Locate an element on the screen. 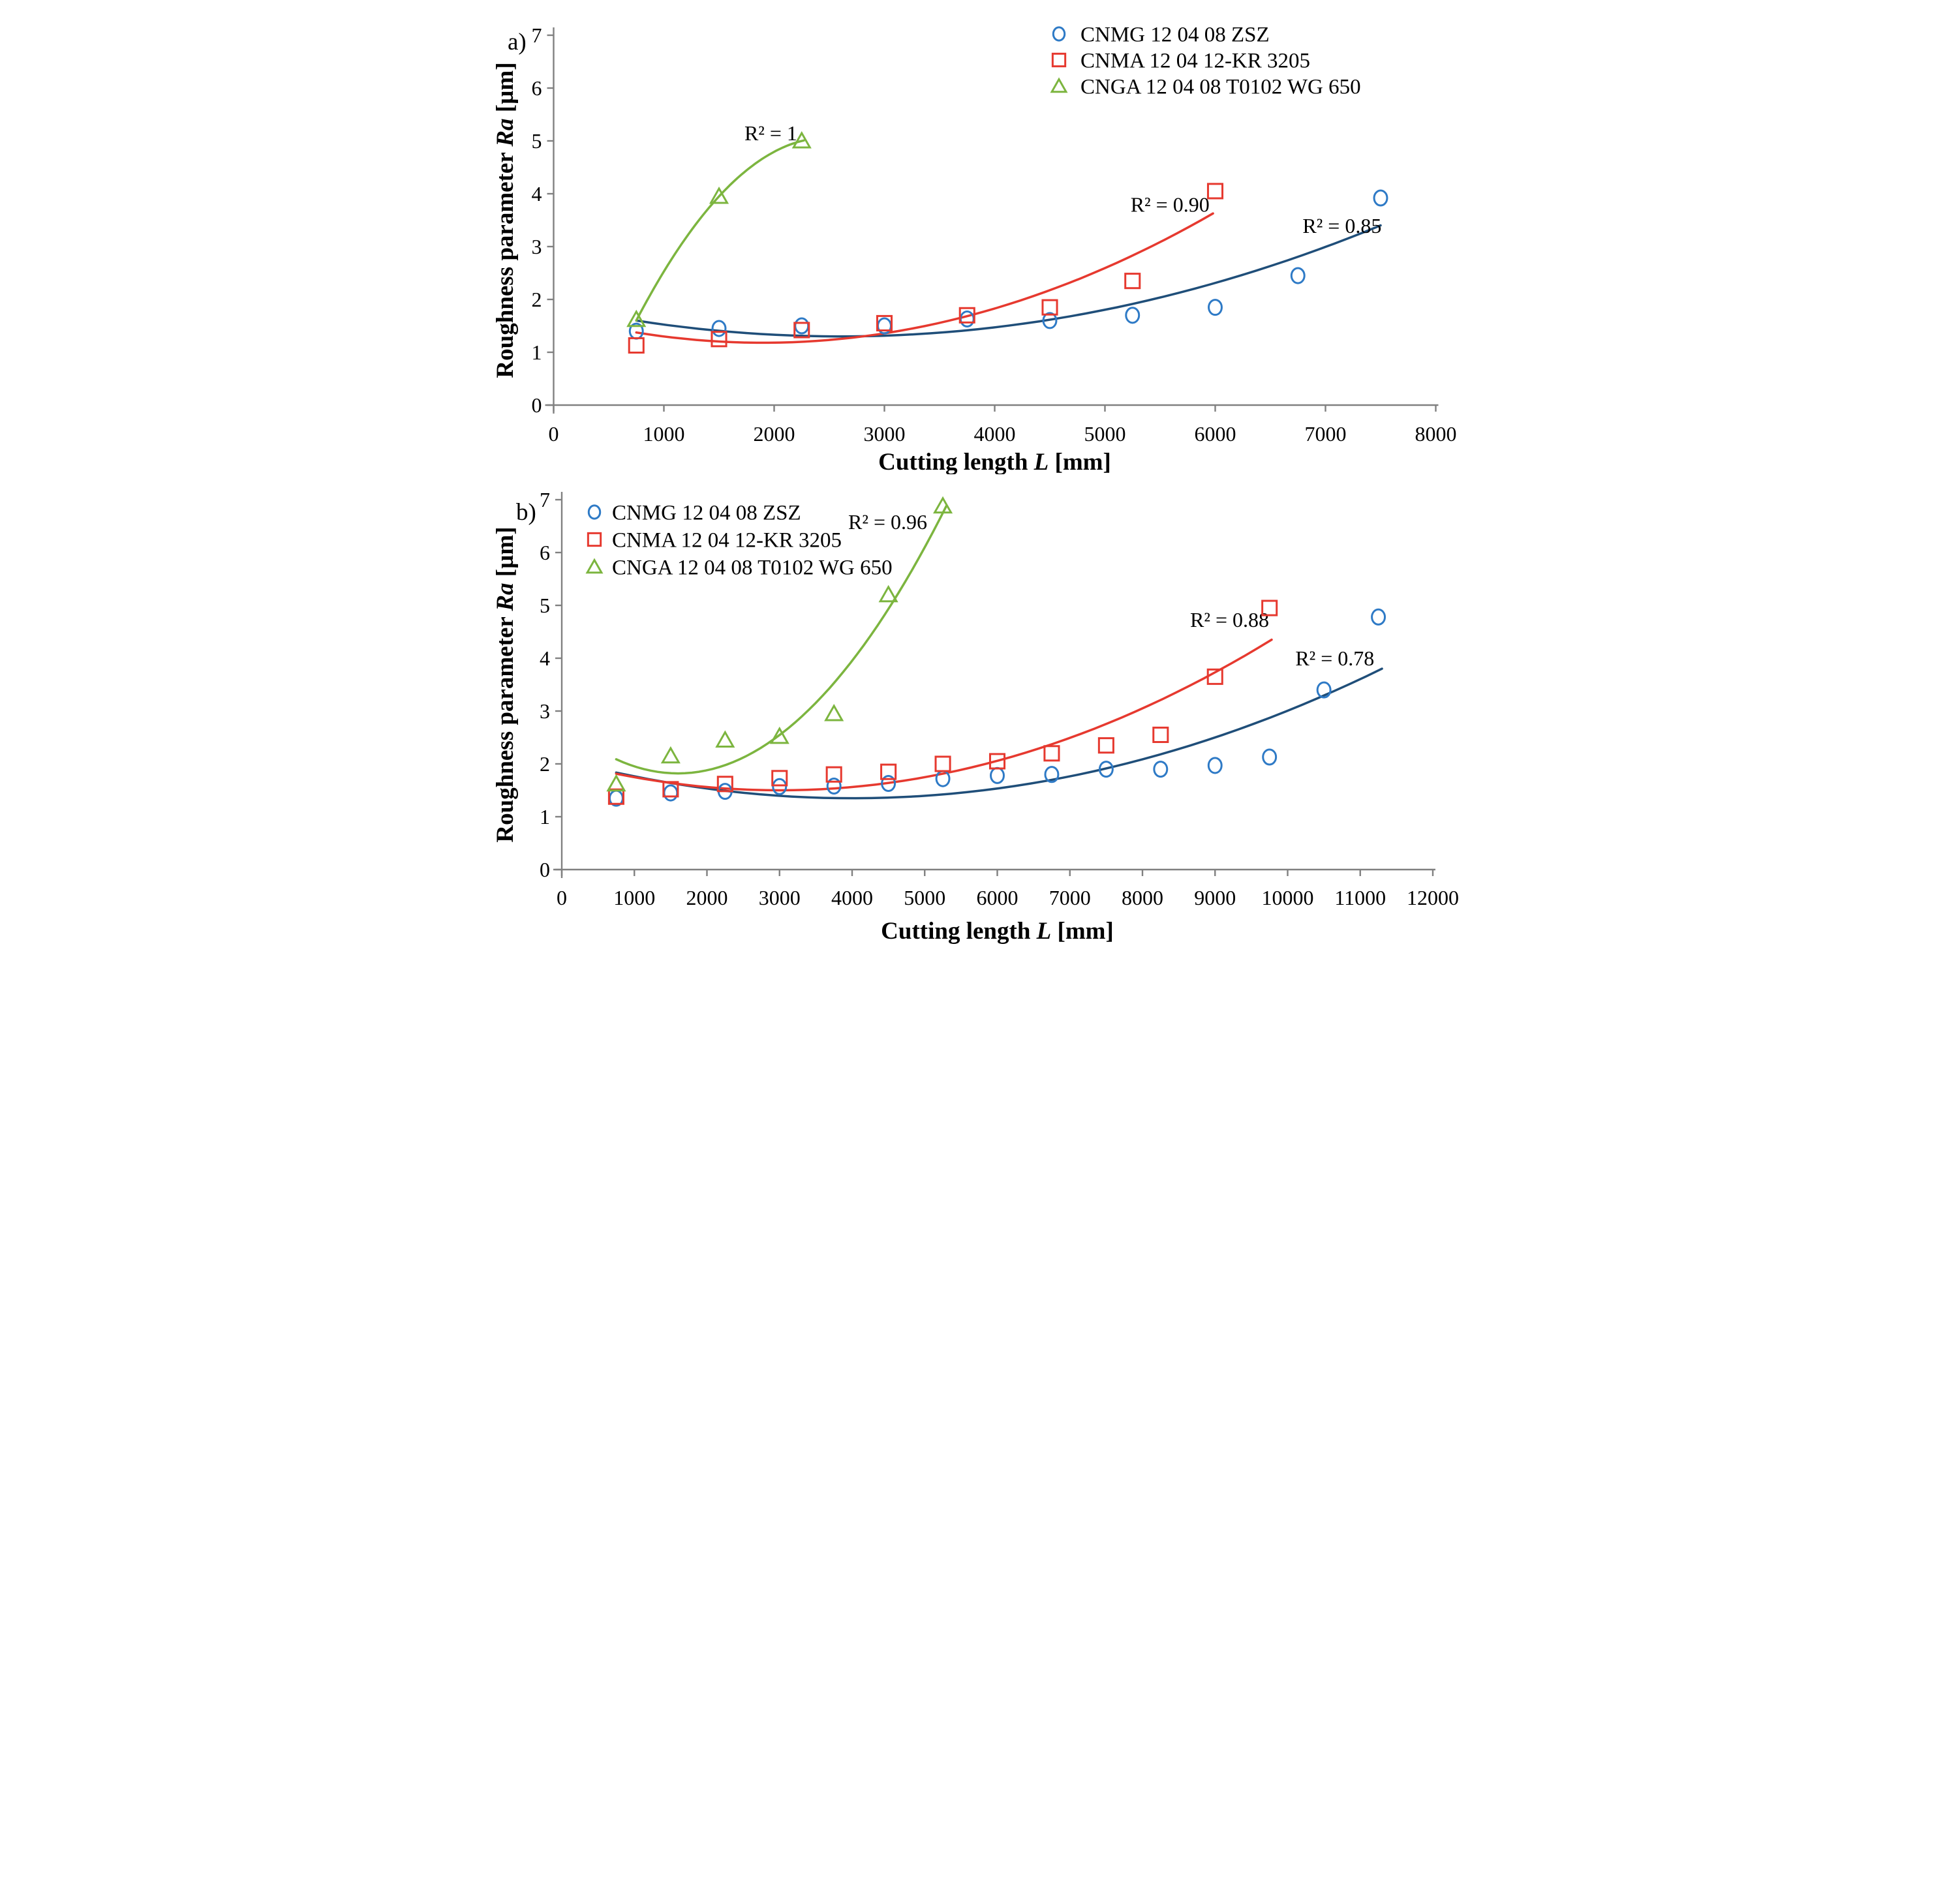  y-tick-label: 0 is located at coordinates (545, 869).